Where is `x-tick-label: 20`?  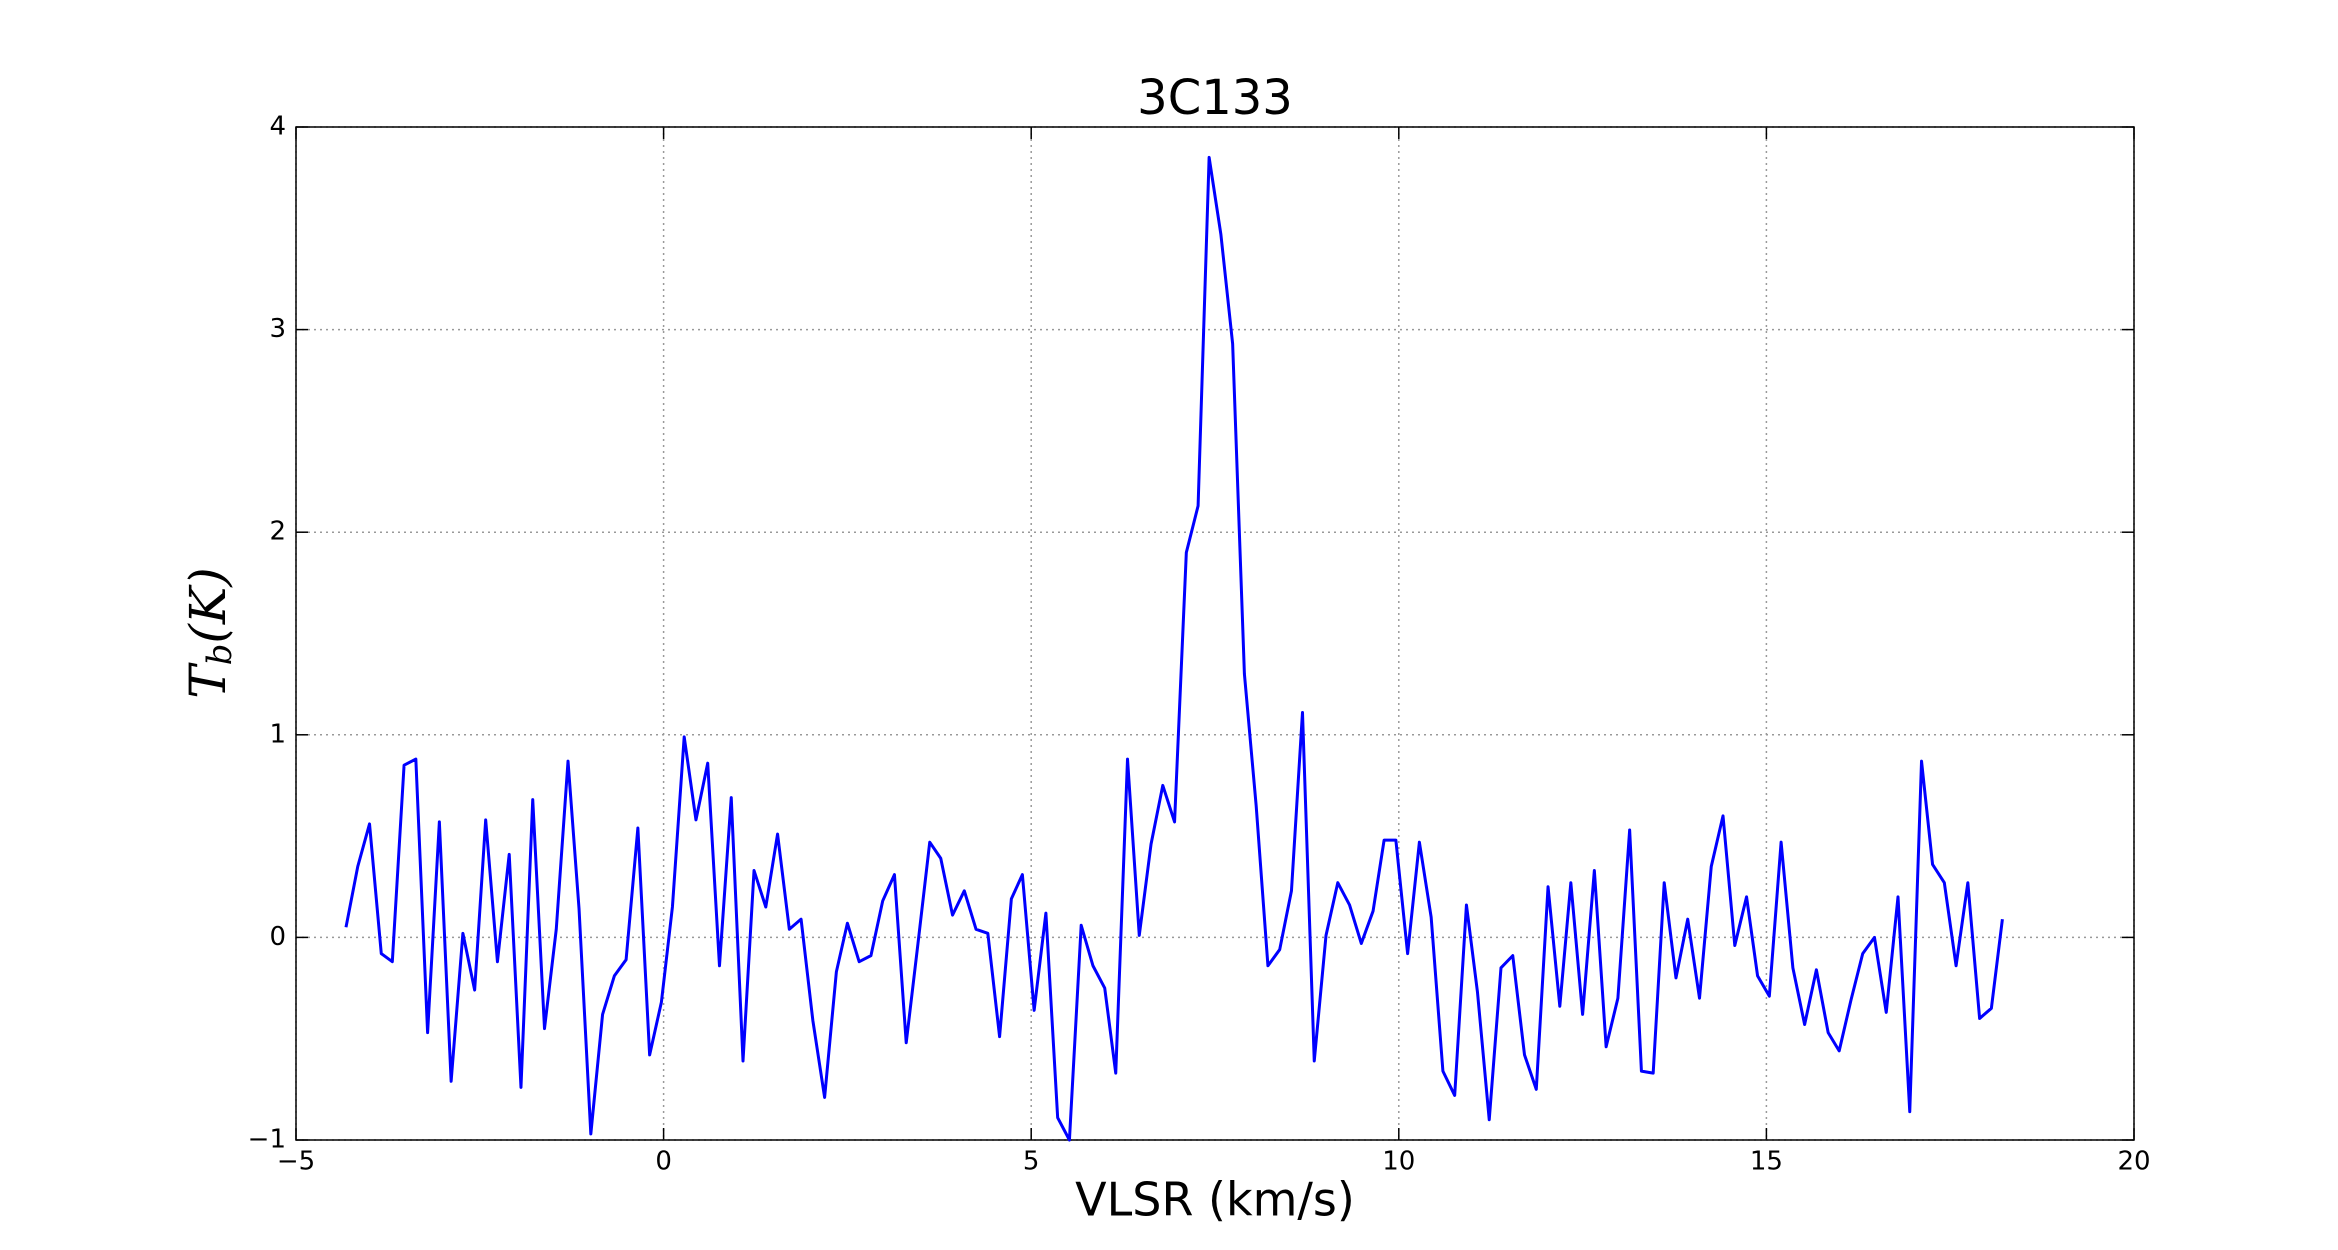
x-tick-label: 20 is located at coordinates (2133, 1162).